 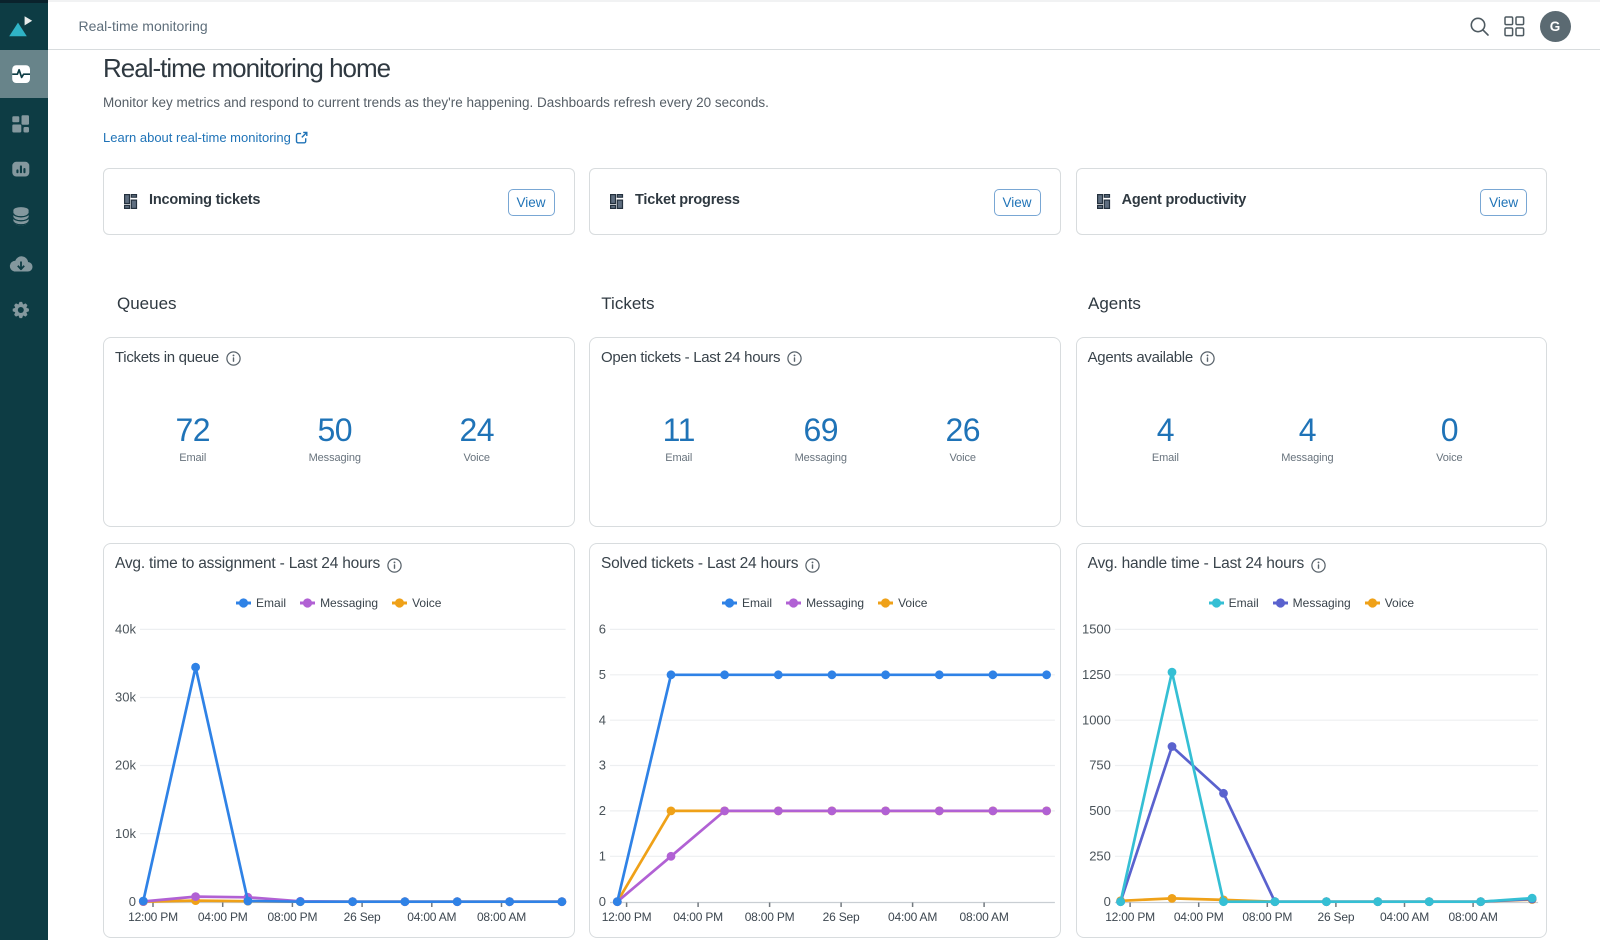 I want to click on svg-text: 1250, so click(x=1096, y=674).